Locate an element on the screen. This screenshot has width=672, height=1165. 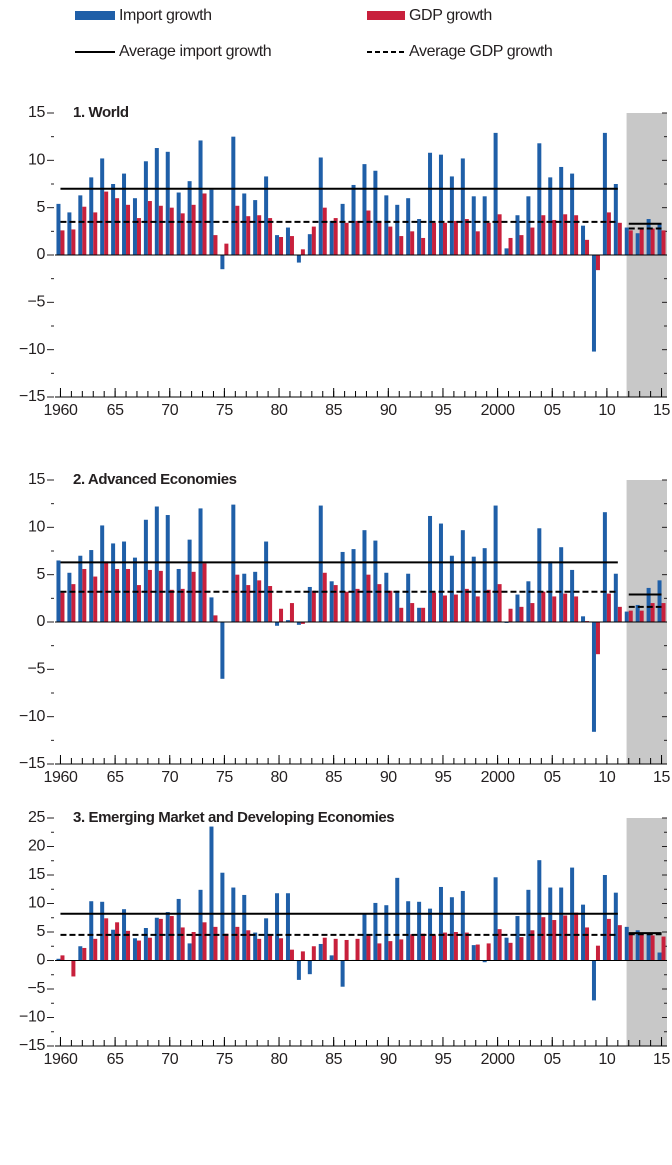
legend-label: Import growth is located at coordinates (165, 15).